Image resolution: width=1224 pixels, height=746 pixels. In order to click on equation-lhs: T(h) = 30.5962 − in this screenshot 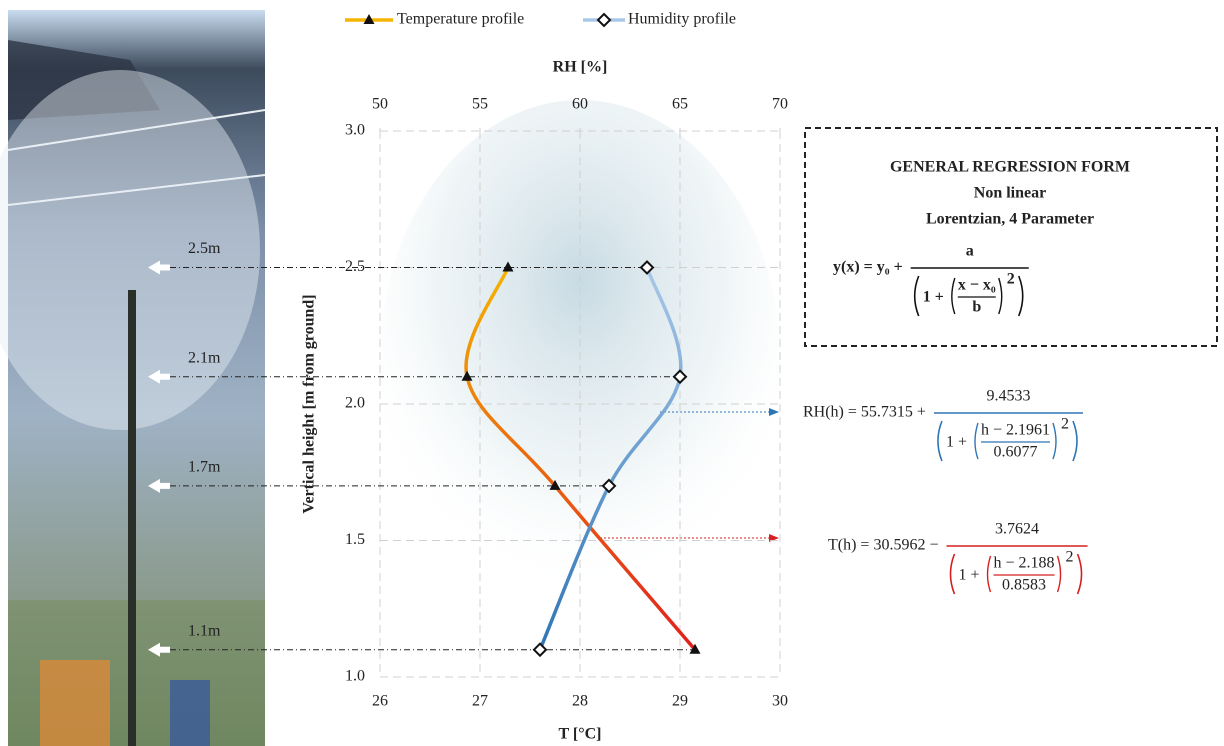, I will do `click(883, 545)`.